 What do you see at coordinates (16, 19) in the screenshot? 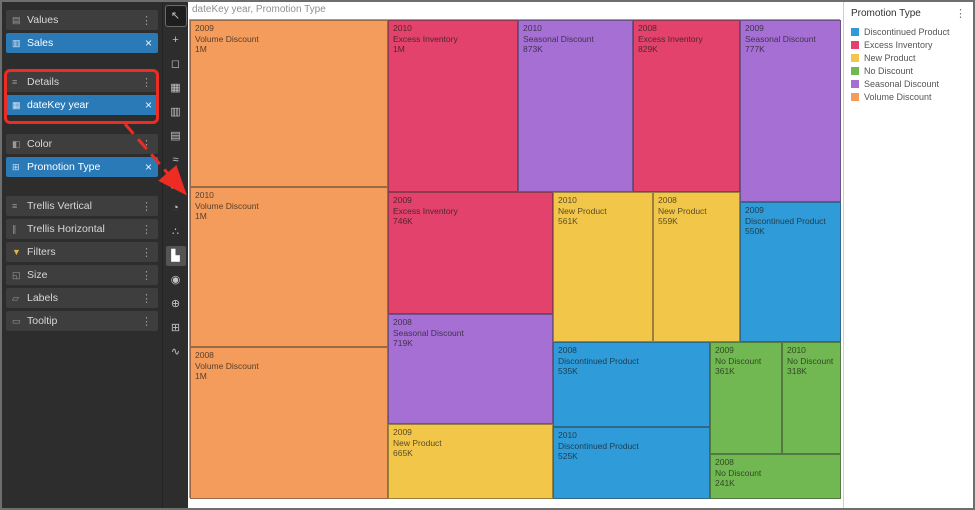
I see `values-icon: ▤` at bounding box center [16, 19].